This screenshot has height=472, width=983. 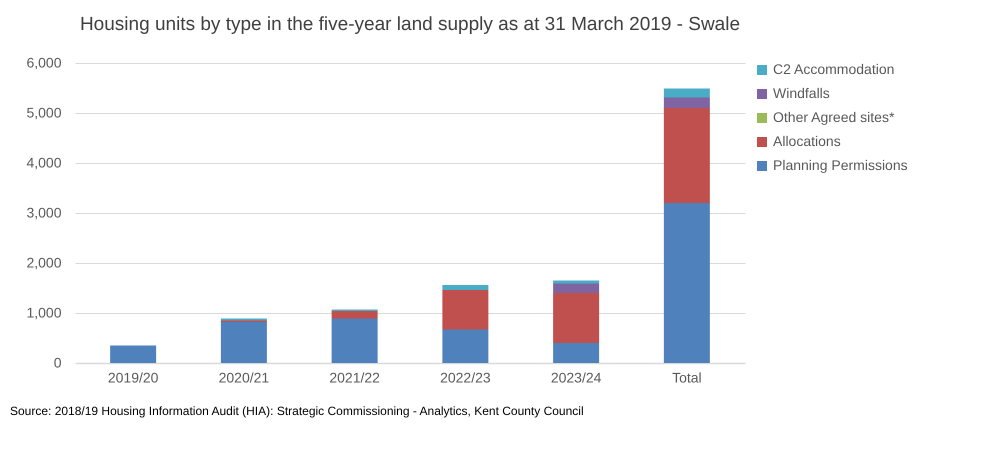 I want to click on source-note: Source: 2018/19 Housing Information Audit (HIA): Strategic Commissioning - Analytics, Kent County Council, so click(x=297, y=411).